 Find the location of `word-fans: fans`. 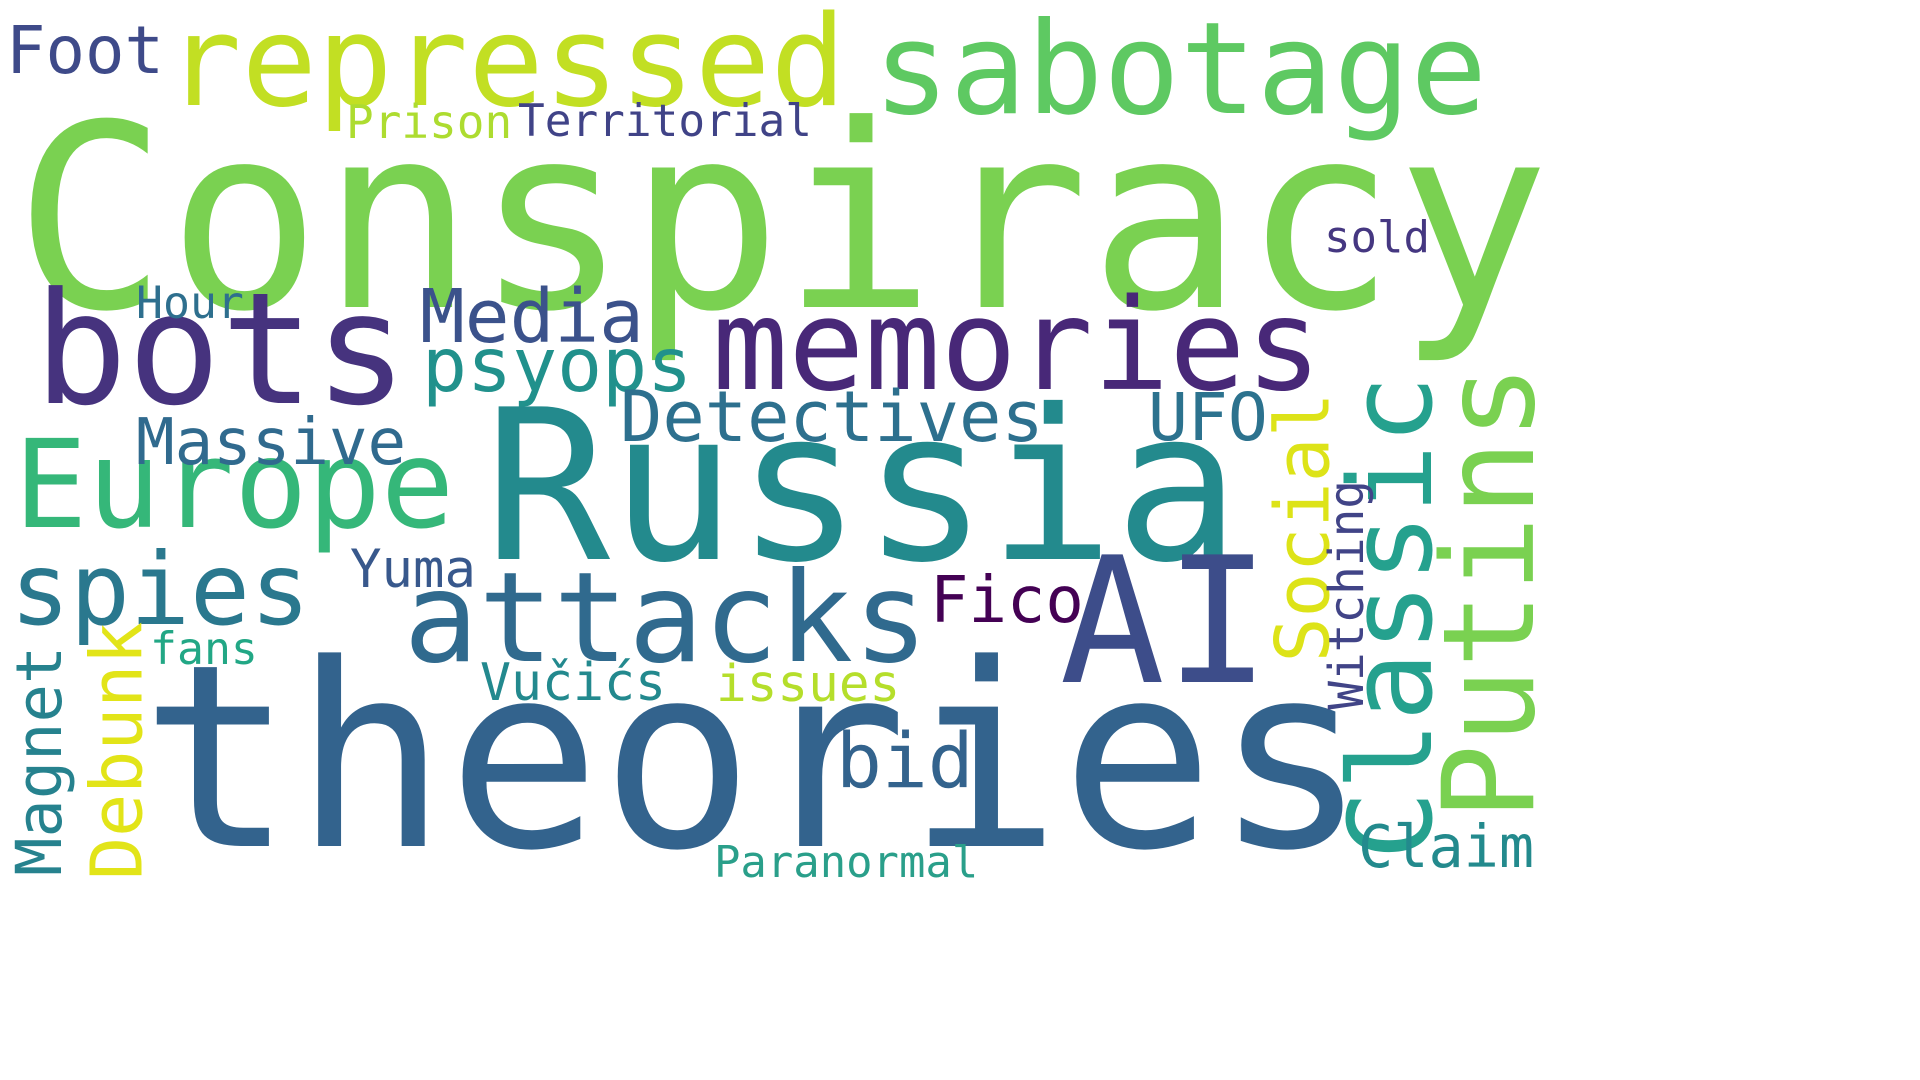

word-fans: fans is located at coordinates (204, 648).